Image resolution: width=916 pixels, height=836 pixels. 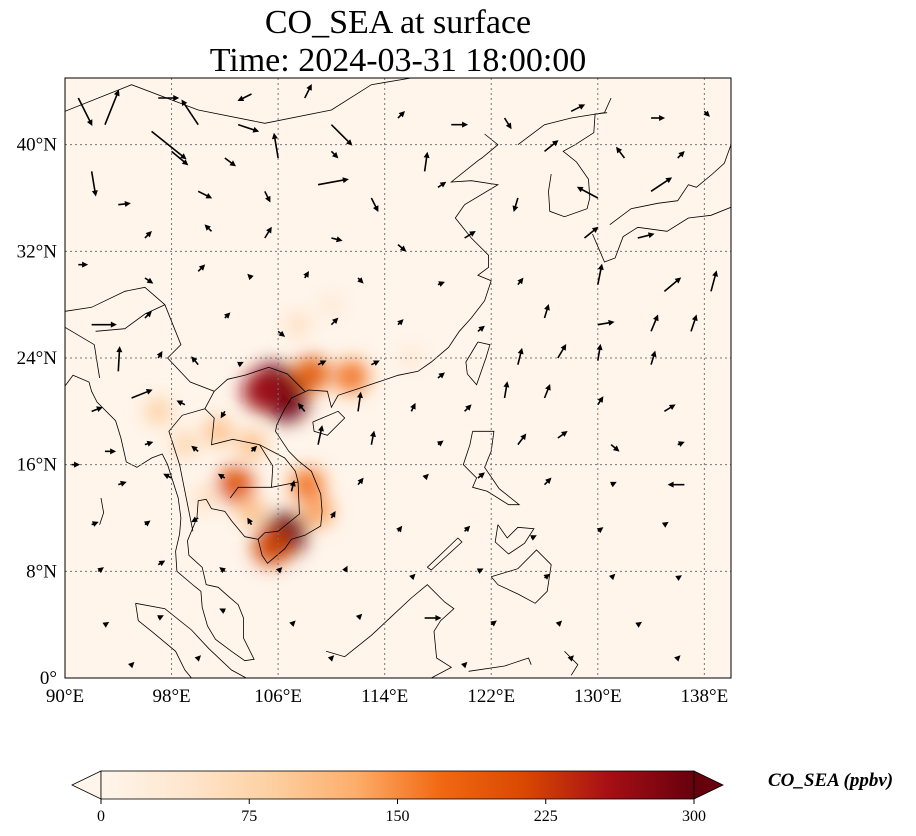 What do you see at coordinates (37, 358) in the screenshot?
I see `latitude-tick-label: 24°N` at bounding box center [37, 358].